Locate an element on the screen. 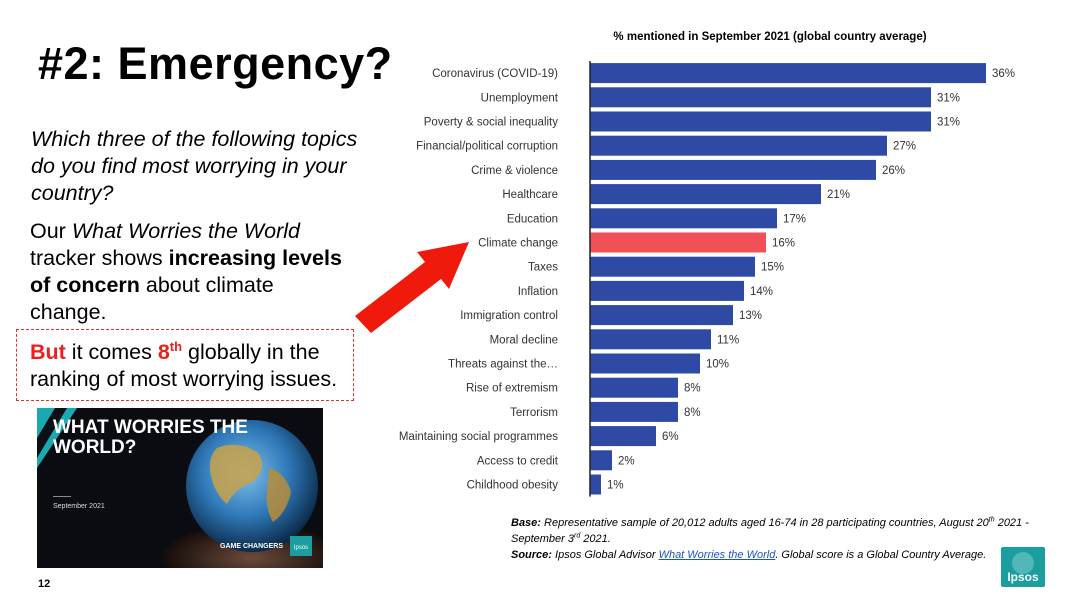 This screenshot has width=1080, height=608. value-label: 2% is located at coordinates (626, 461).